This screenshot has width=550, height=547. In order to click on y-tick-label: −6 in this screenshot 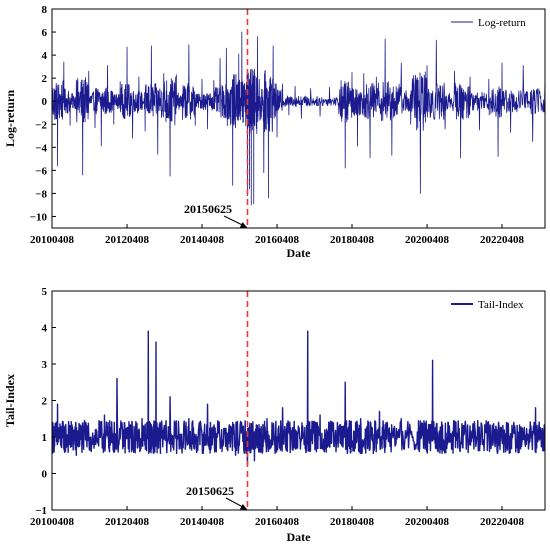, I will do `click(41, 171)`.